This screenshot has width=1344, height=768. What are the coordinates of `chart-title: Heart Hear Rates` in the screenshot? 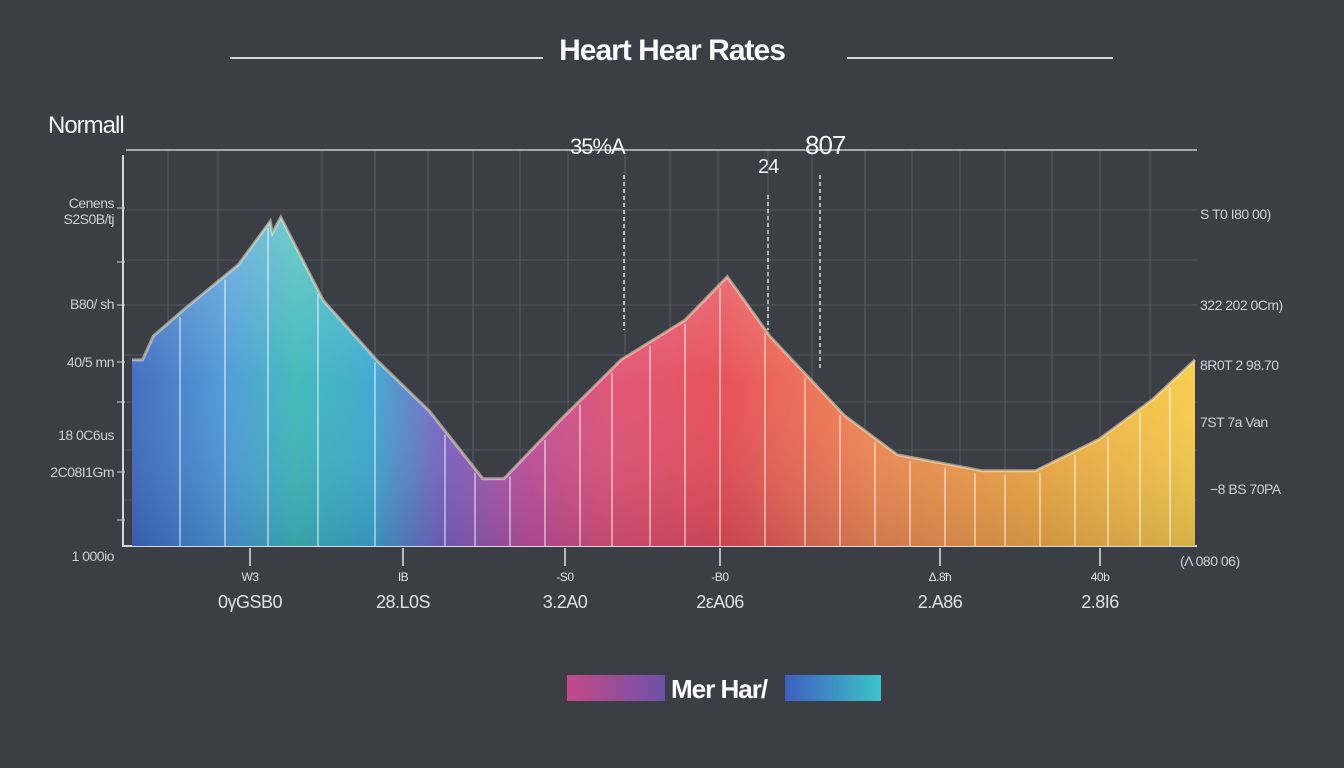 It's located at (672, 50).